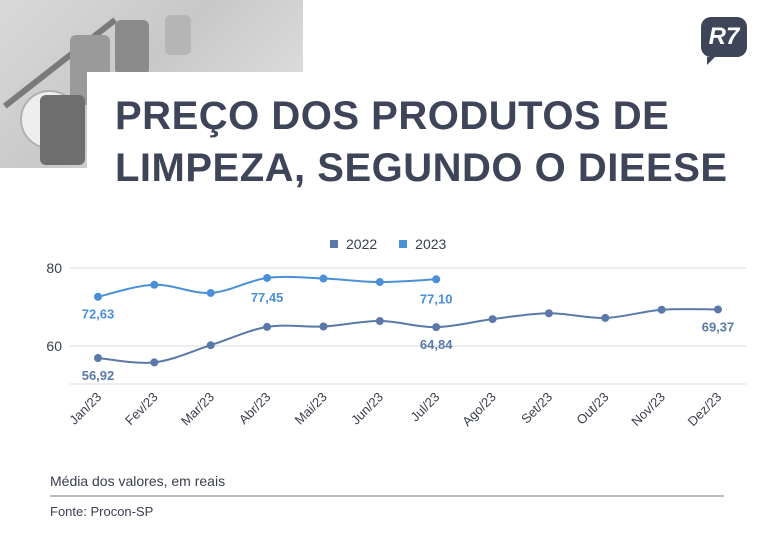 This screenshot has height=555, width=771. What do you see at coordinates (138, 481) in the screenshot?
I see `chart-note: Média dos valores, em reais` at bounding box center [138, 481].